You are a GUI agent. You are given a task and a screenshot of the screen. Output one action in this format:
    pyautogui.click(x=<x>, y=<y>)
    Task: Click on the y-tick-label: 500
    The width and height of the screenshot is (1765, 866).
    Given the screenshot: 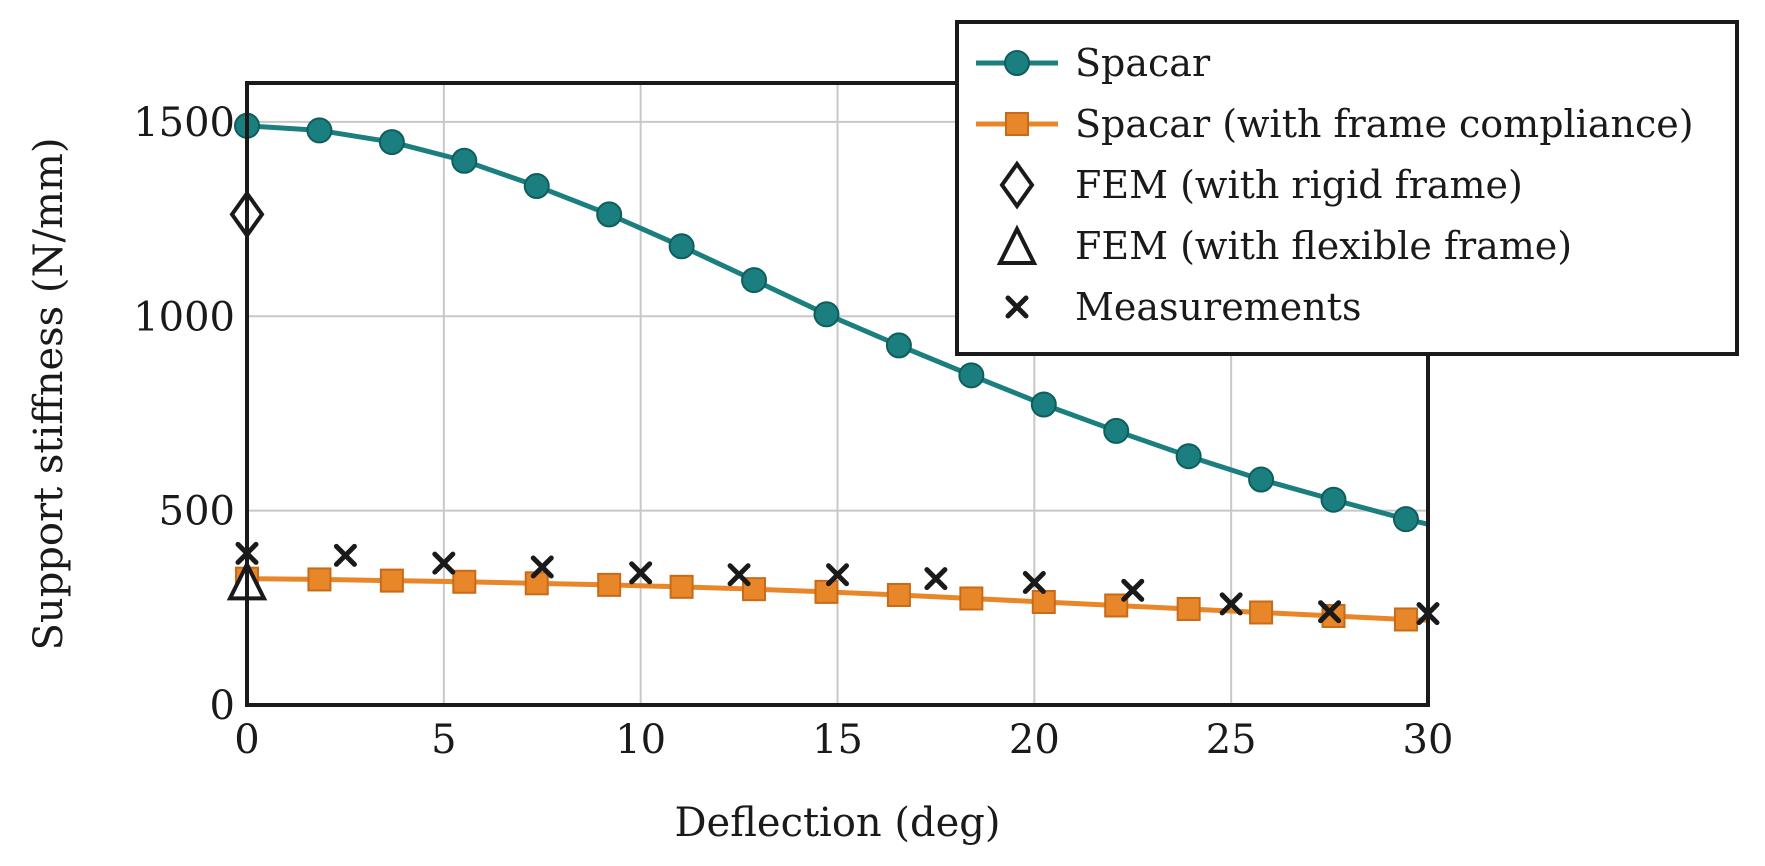 What is the action you would take?
    pyautogui.click(x=197, y=512)
    